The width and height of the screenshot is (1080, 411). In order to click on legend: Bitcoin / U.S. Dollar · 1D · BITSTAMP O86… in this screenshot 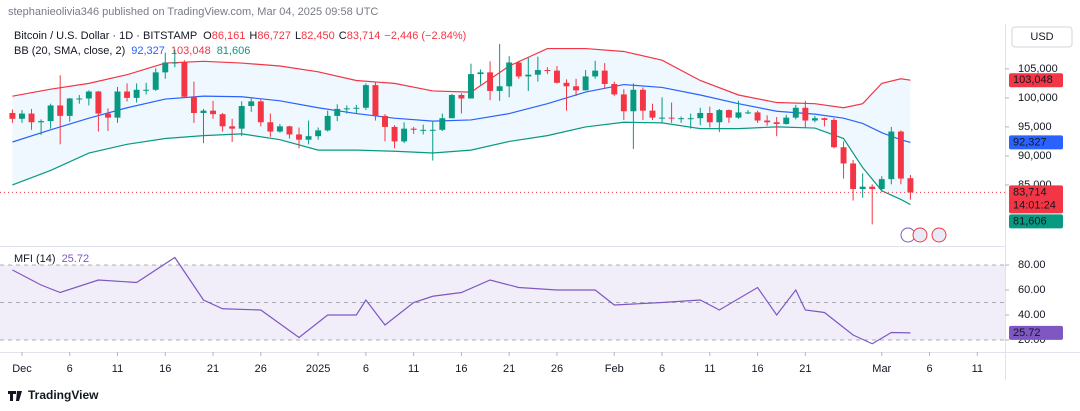, I will do `click(240, 36)`.